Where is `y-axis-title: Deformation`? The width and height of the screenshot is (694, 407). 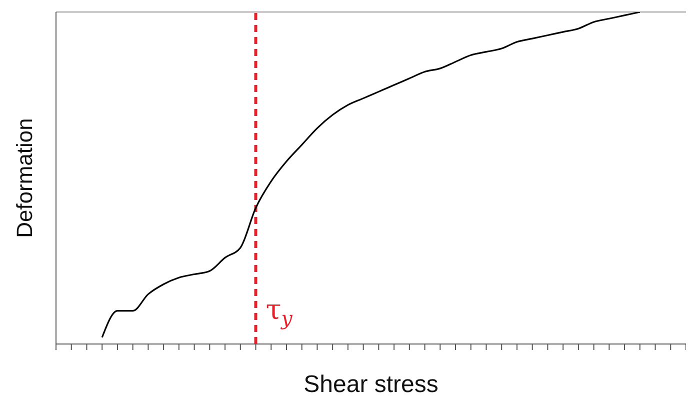 y-axis-title: Deformation is located at coordinates (24, 178).